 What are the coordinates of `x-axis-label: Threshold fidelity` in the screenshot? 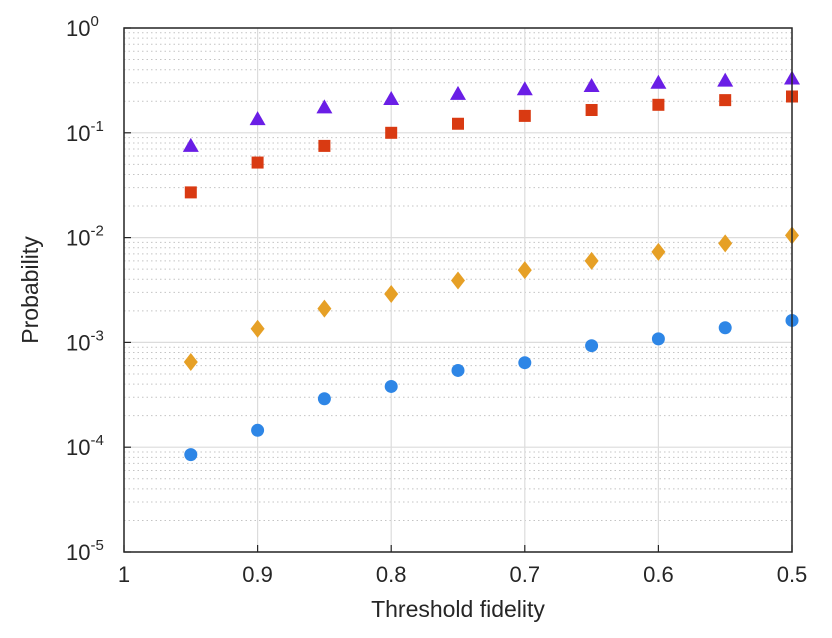 It's located at (458, 609).